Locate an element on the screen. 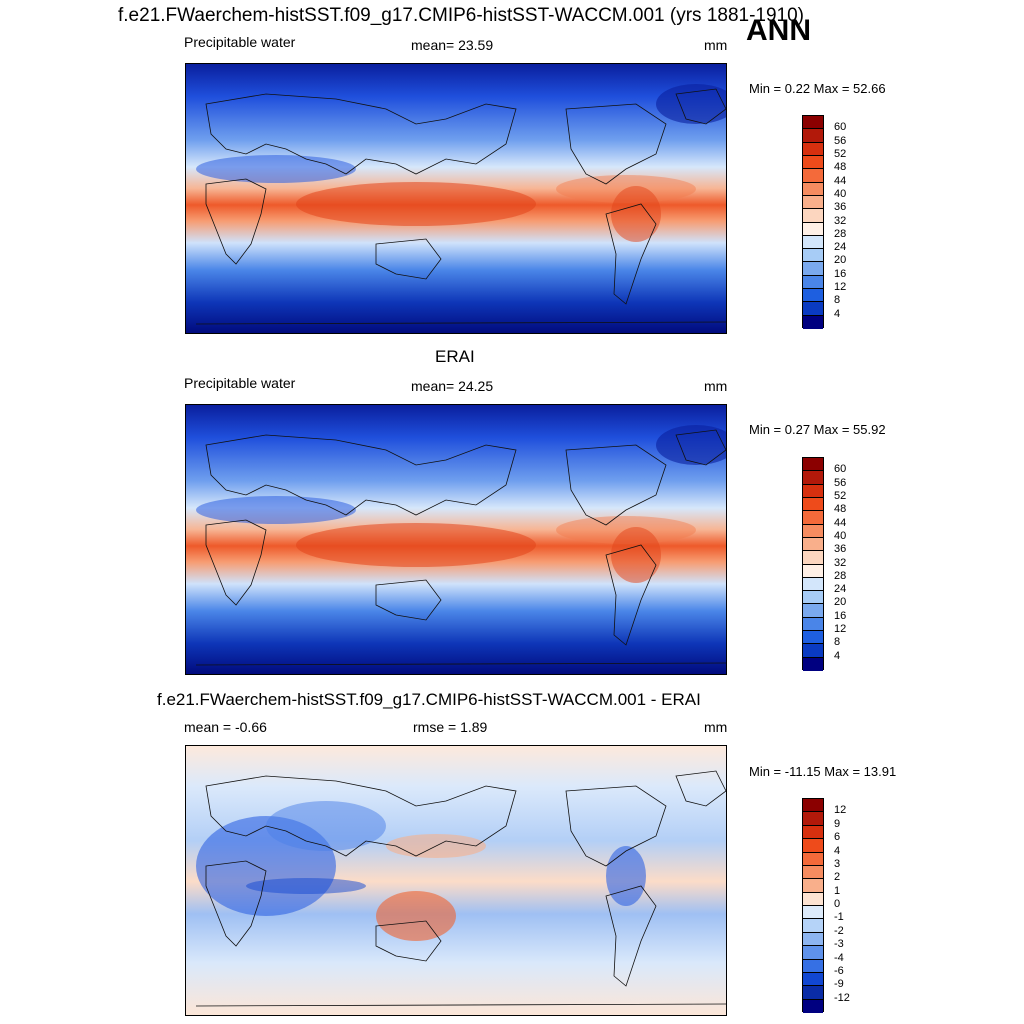 Image resolution: width=1024 pixels, height=1024 pixels. colorbar-tick-label: 52 is located at coordinates (840, 495).